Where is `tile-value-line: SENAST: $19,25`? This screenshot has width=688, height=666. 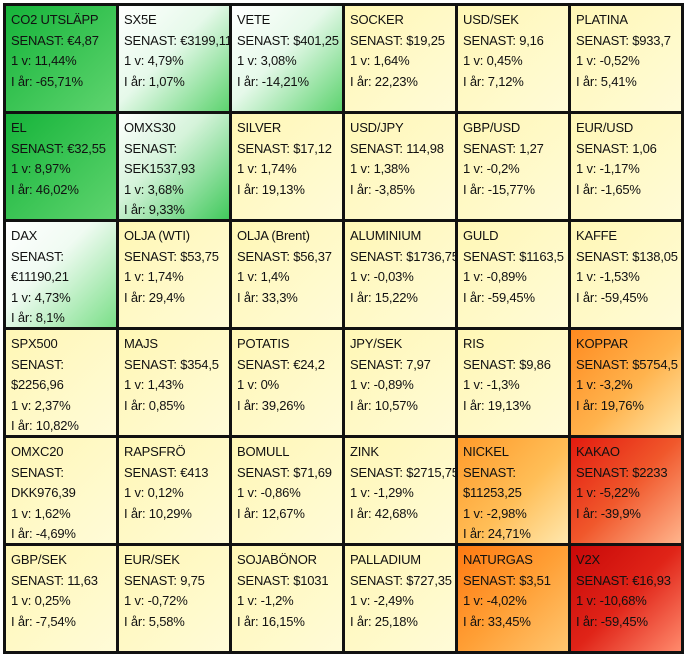 tile-value-line: SENAST: $19,25 is located at coordinates (397, 40).